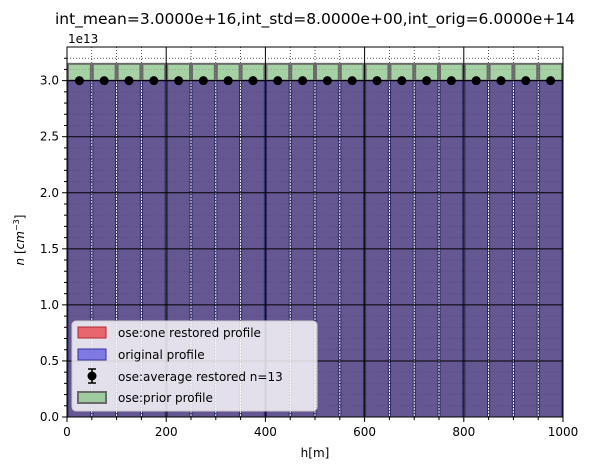 This screenshot has height=470, width=603. I want to click on legend-box, so click(194, 366).